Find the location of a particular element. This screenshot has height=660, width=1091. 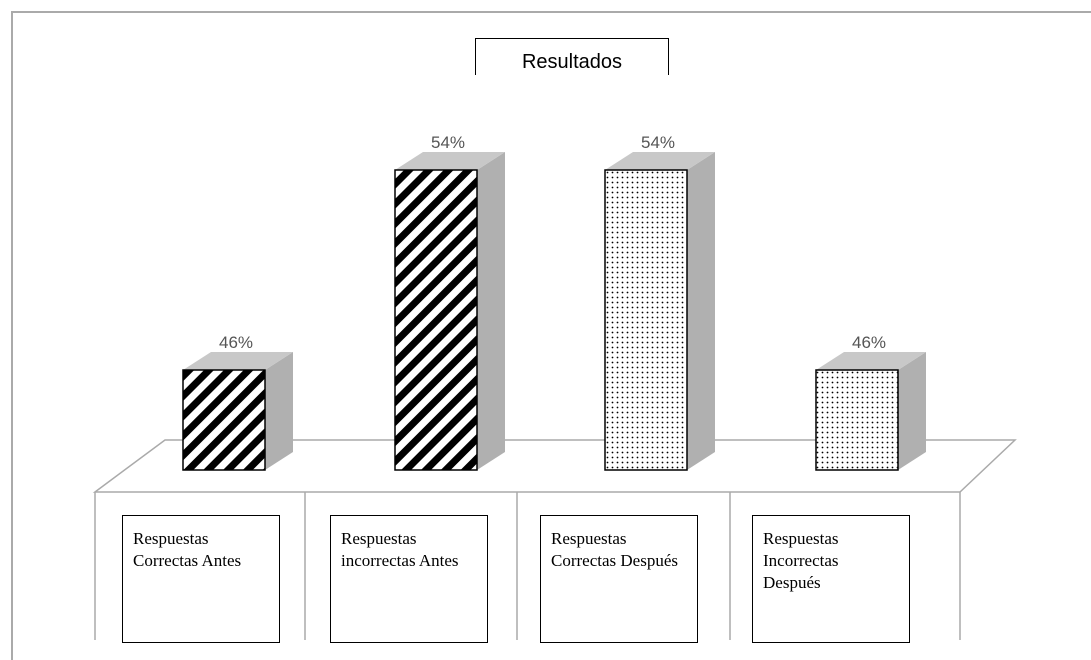

floor is located at coordinates (554, 466).